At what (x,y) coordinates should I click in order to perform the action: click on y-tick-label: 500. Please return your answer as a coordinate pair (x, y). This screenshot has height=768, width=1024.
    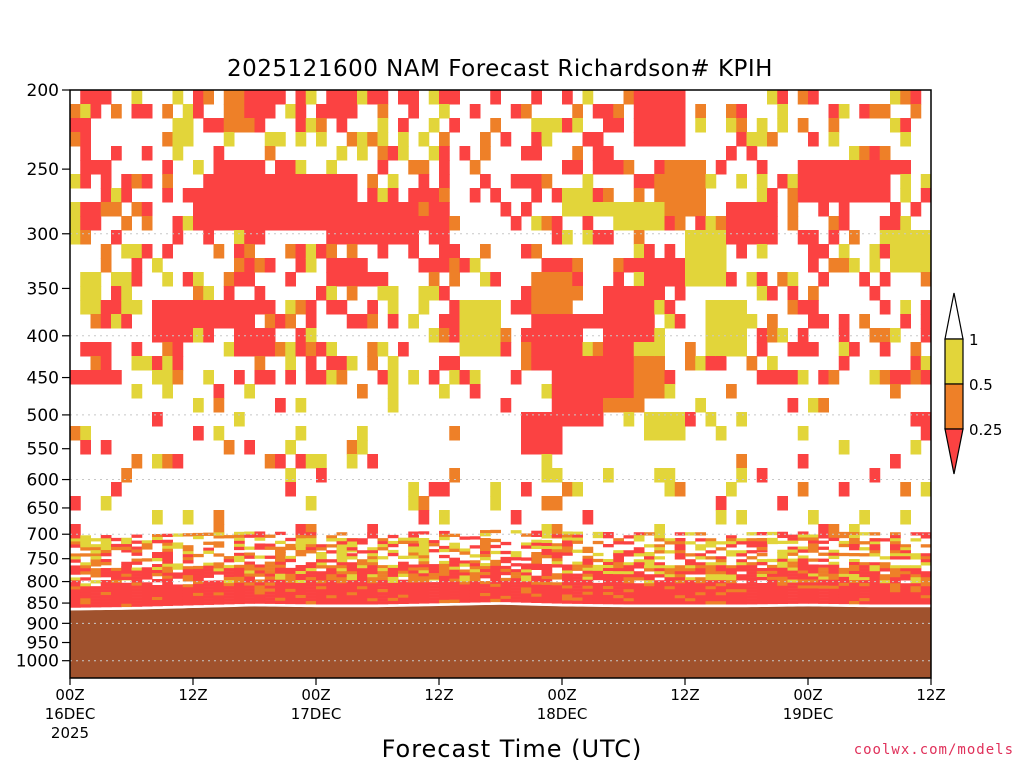
    Looking at the image, I should click on (43, 416).